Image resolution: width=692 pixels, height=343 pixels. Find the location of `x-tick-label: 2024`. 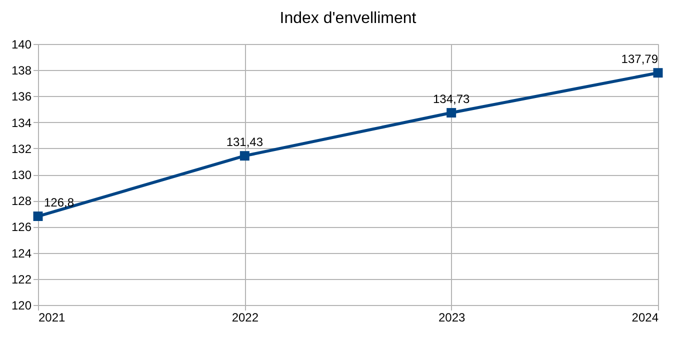

x-tick-label: 2024 is located at coordinates (645, 317).